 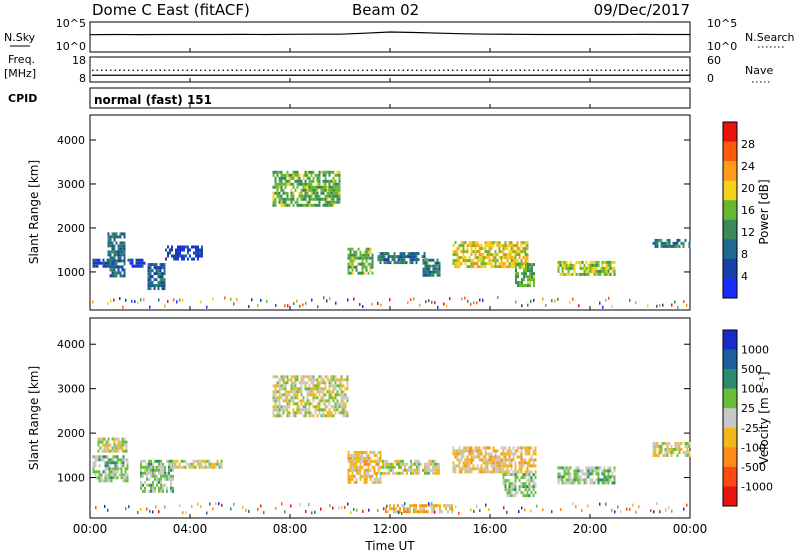 What do you see at coordinates (730, 171) in the screenshot?
I see `colorbar-swatch` at bounding box center [730, 171].